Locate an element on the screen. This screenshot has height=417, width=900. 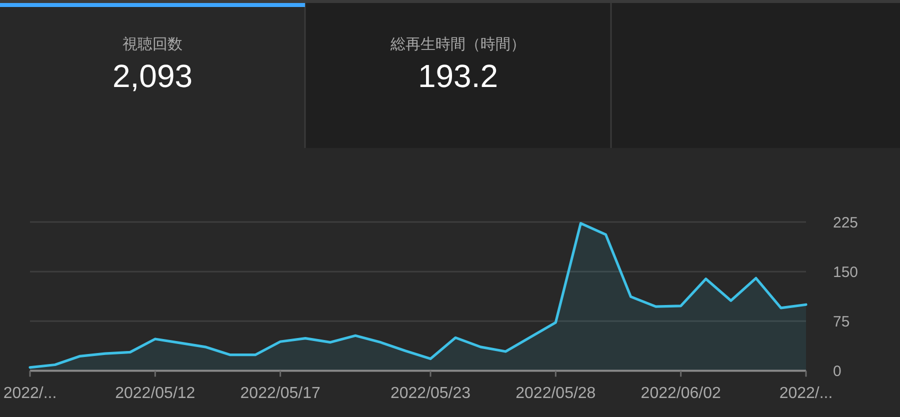
text: 2,093 is located at coordinates (152, 76).